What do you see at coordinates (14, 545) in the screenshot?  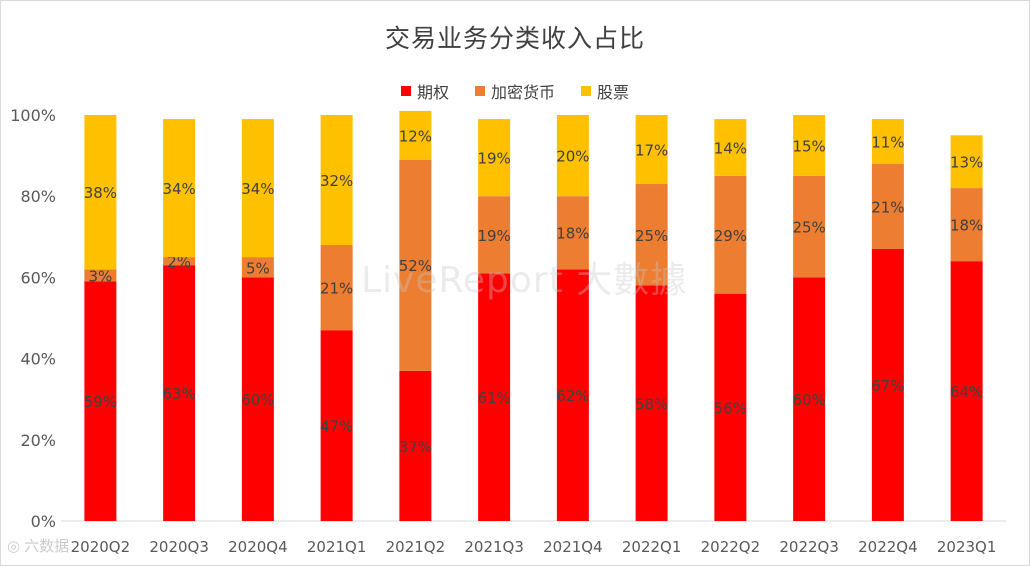 I see `logo-icon: ◎` at bounding box center [14, 545].